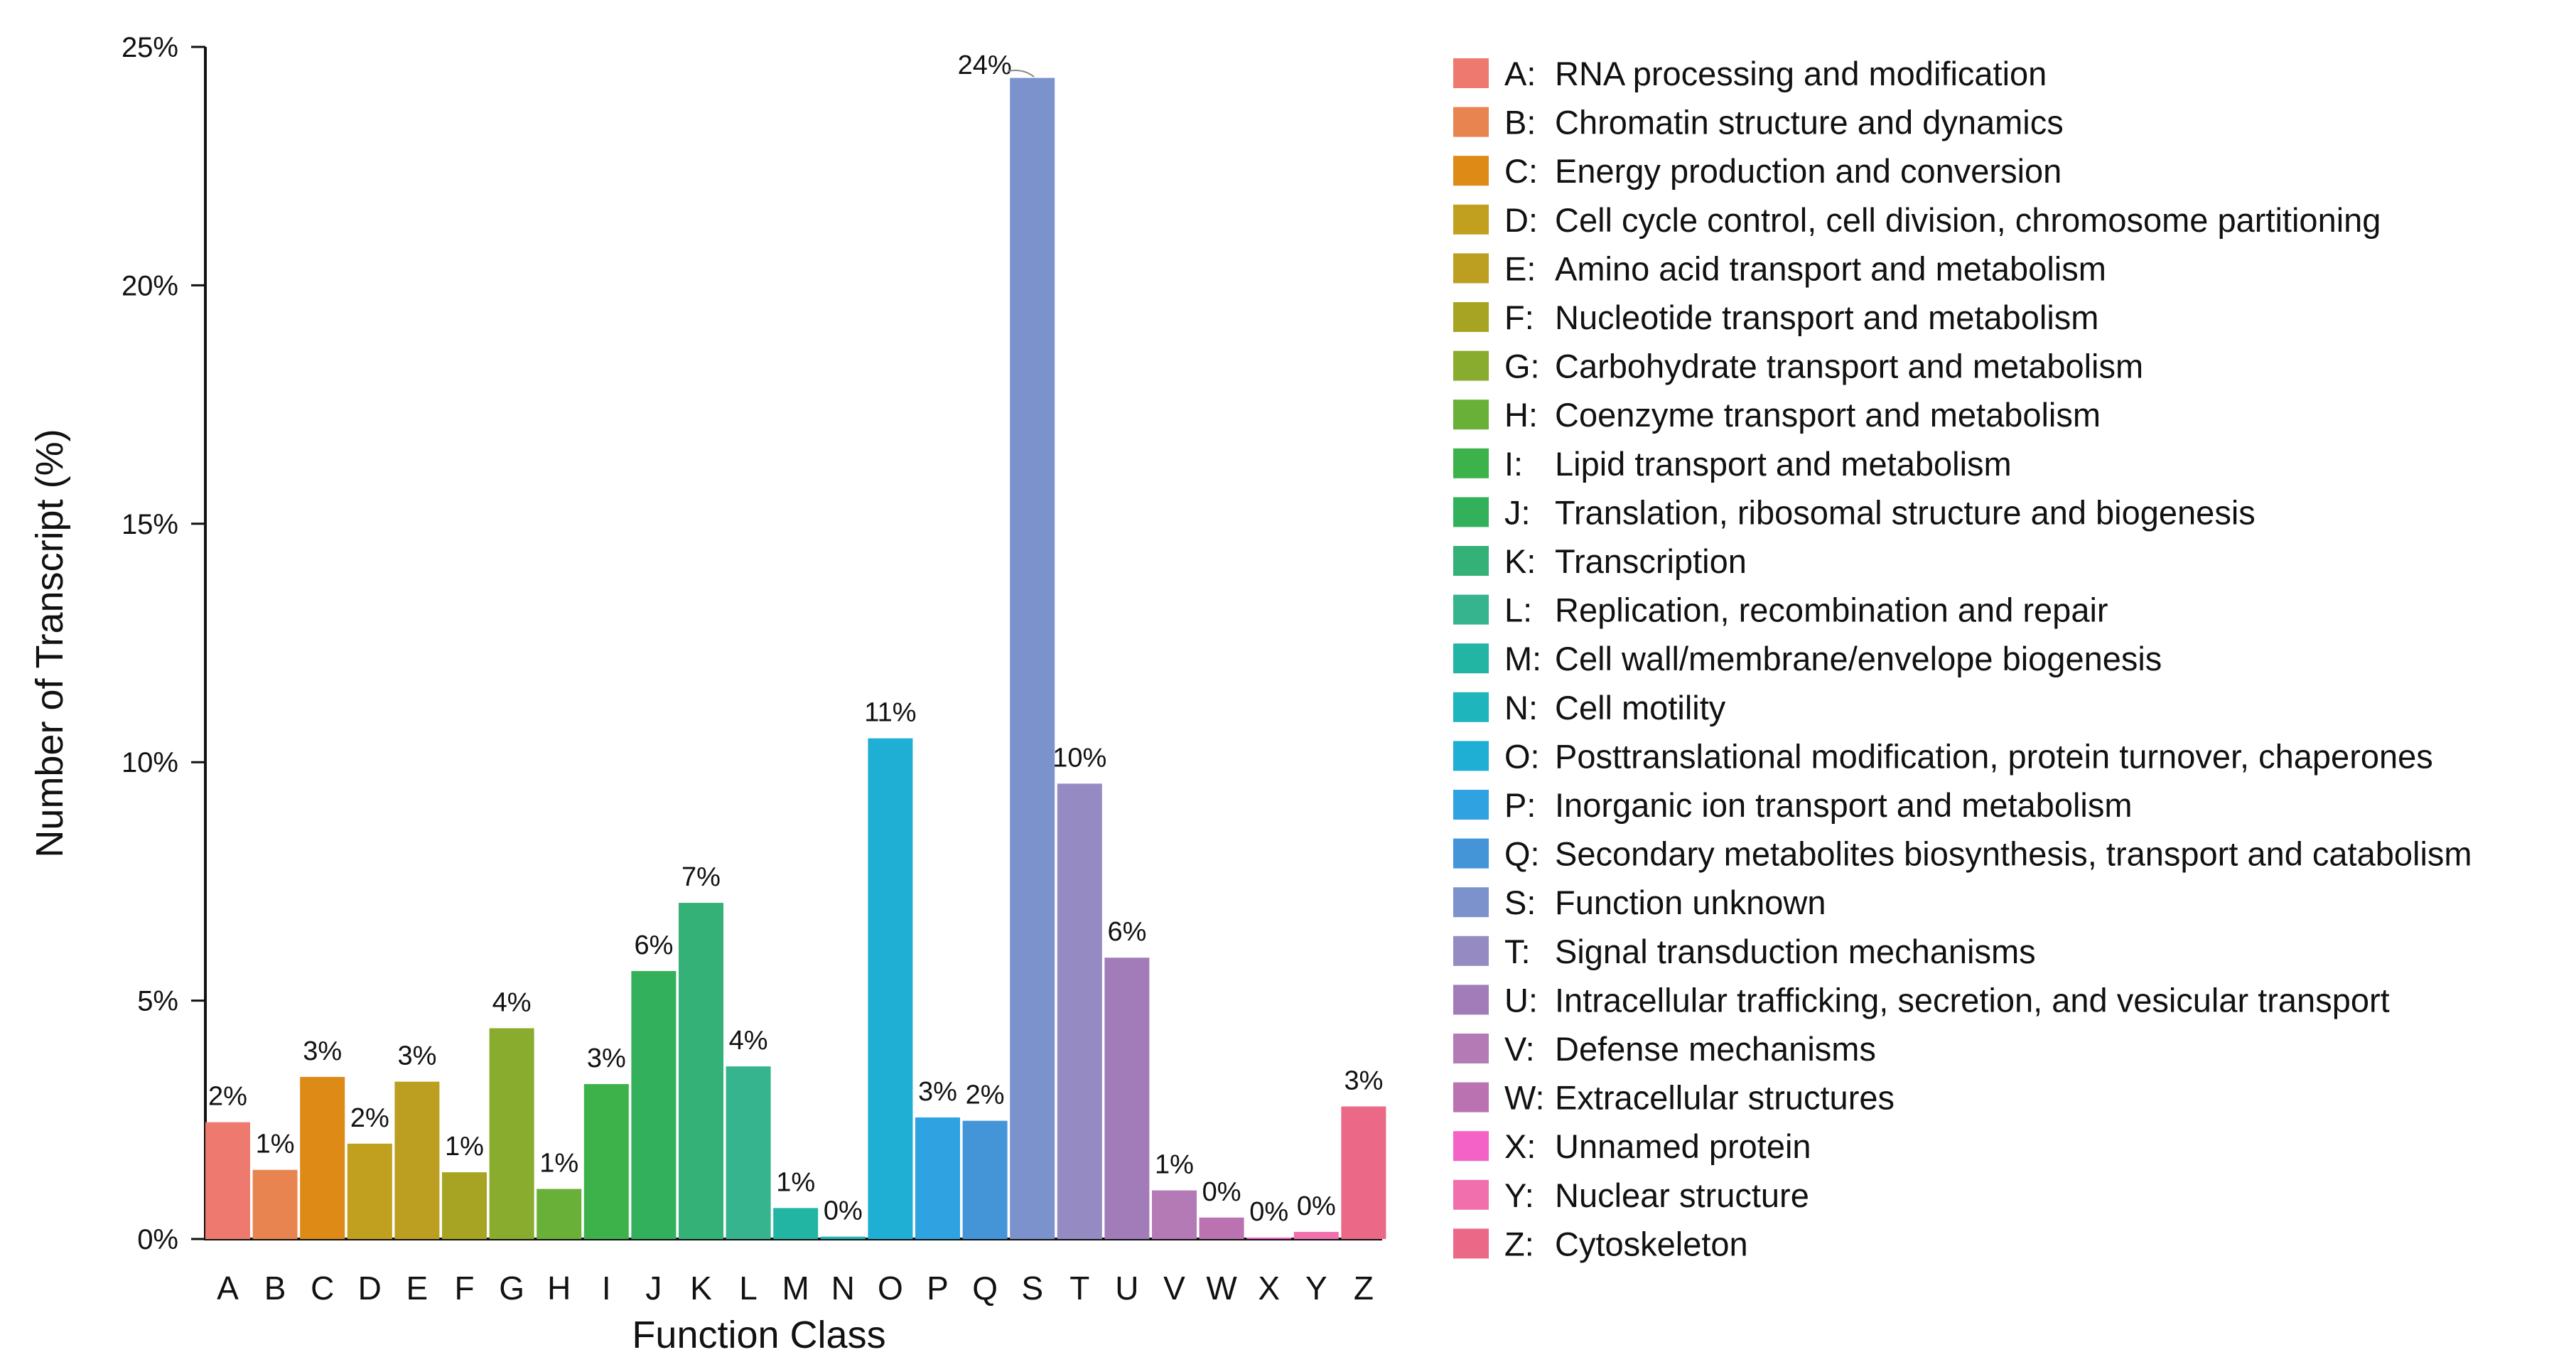  I want to click on x-tick-label-t: T, so click(1079, 1288).